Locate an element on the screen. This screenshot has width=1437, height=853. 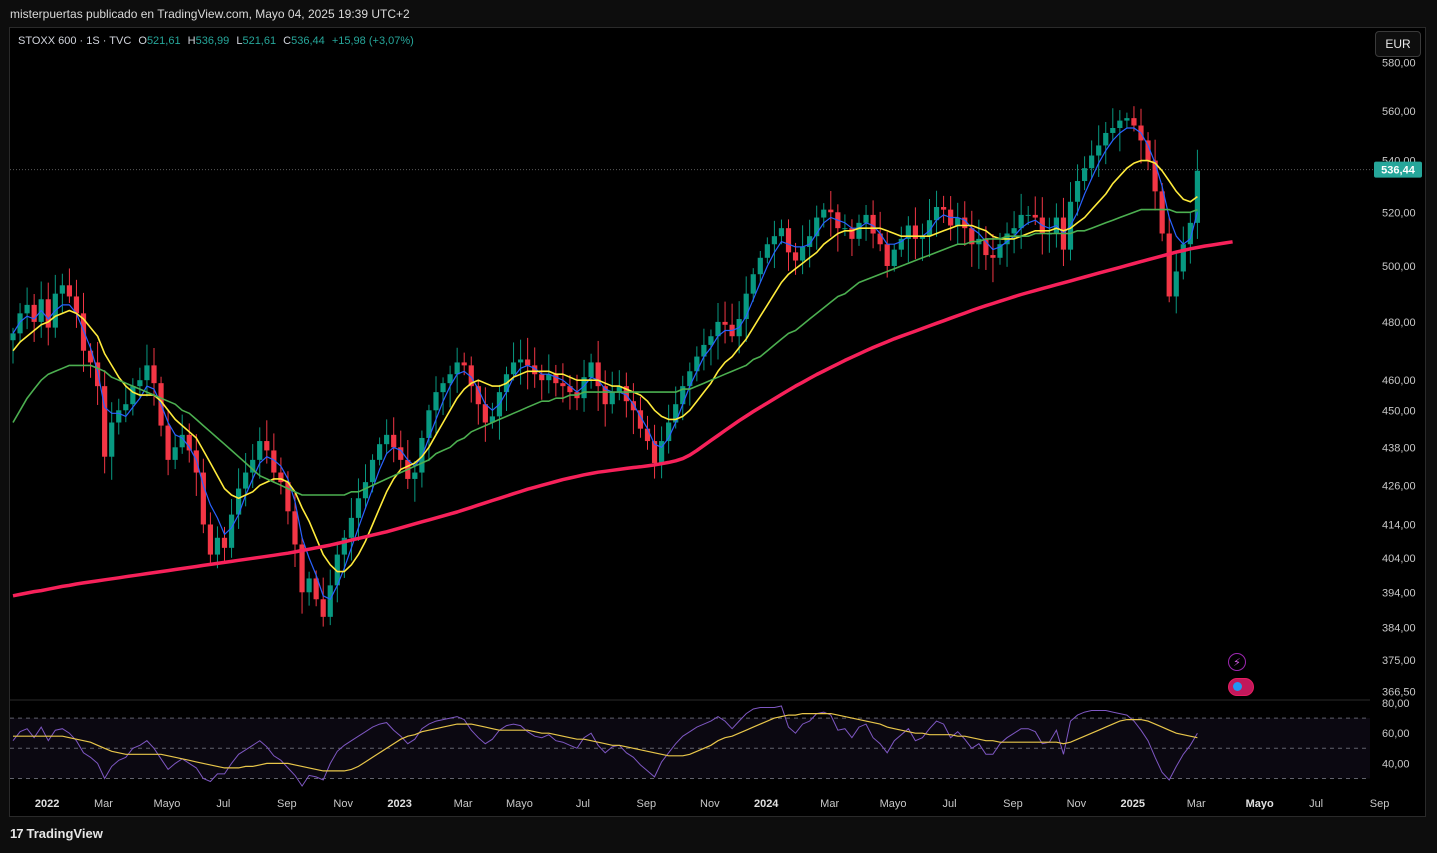
time-axis-label: 2022 is located at coordinates (47, 804).